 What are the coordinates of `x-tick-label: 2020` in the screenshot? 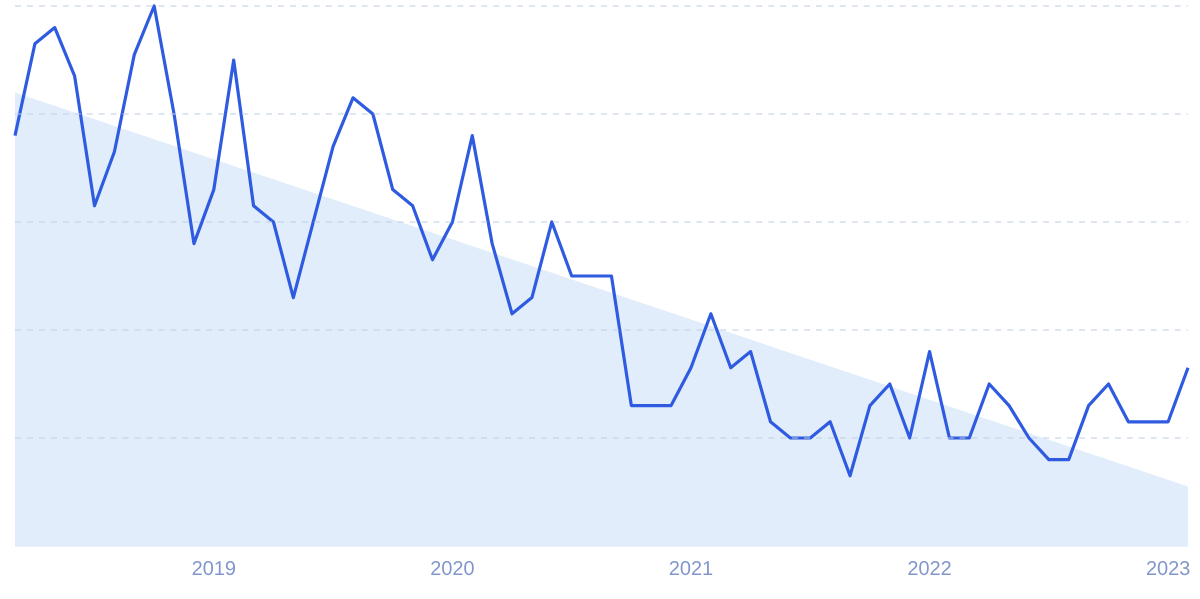 It's located at (452, 568).